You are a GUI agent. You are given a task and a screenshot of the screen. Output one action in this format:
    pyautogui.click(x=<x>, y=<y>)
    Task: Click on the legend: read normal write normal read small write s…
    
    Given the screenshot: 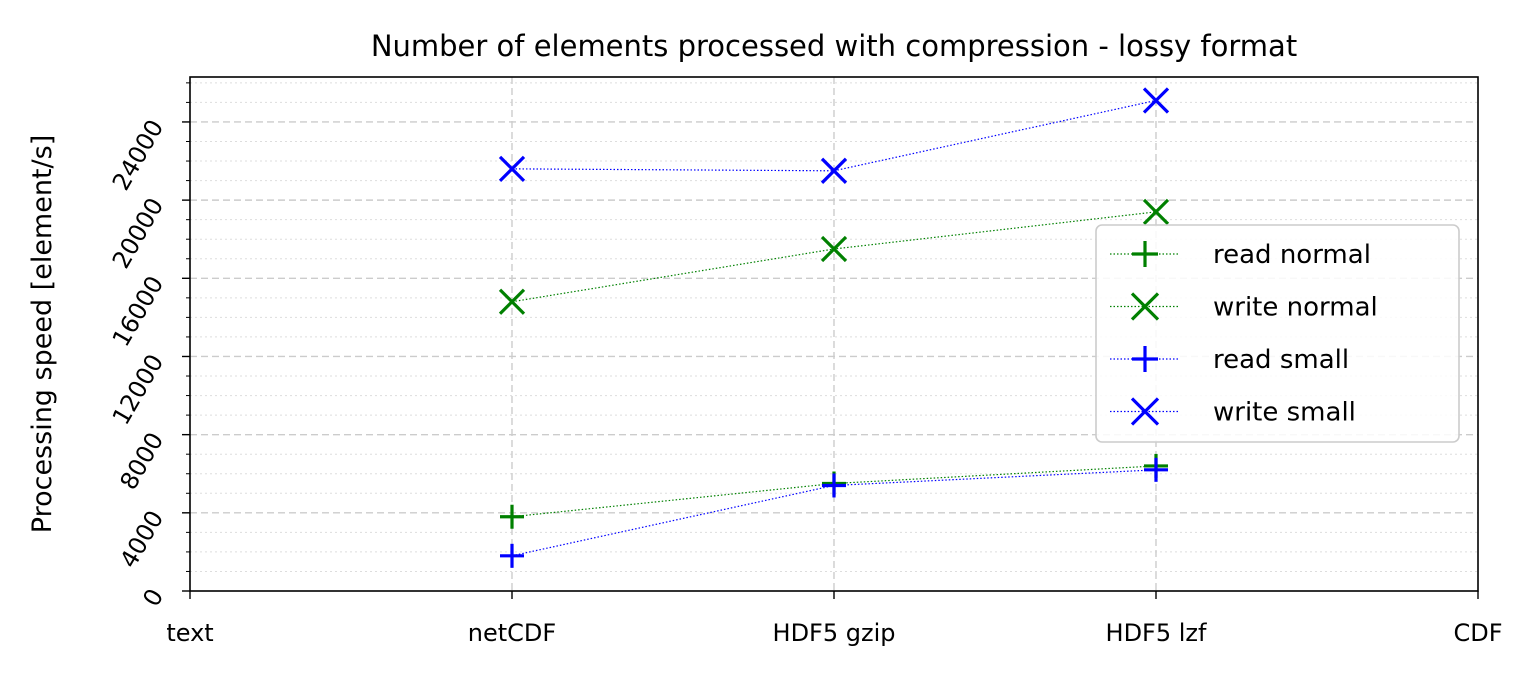 What is the action you would take?
    pyautogui.click(x=1277, y=333)
    